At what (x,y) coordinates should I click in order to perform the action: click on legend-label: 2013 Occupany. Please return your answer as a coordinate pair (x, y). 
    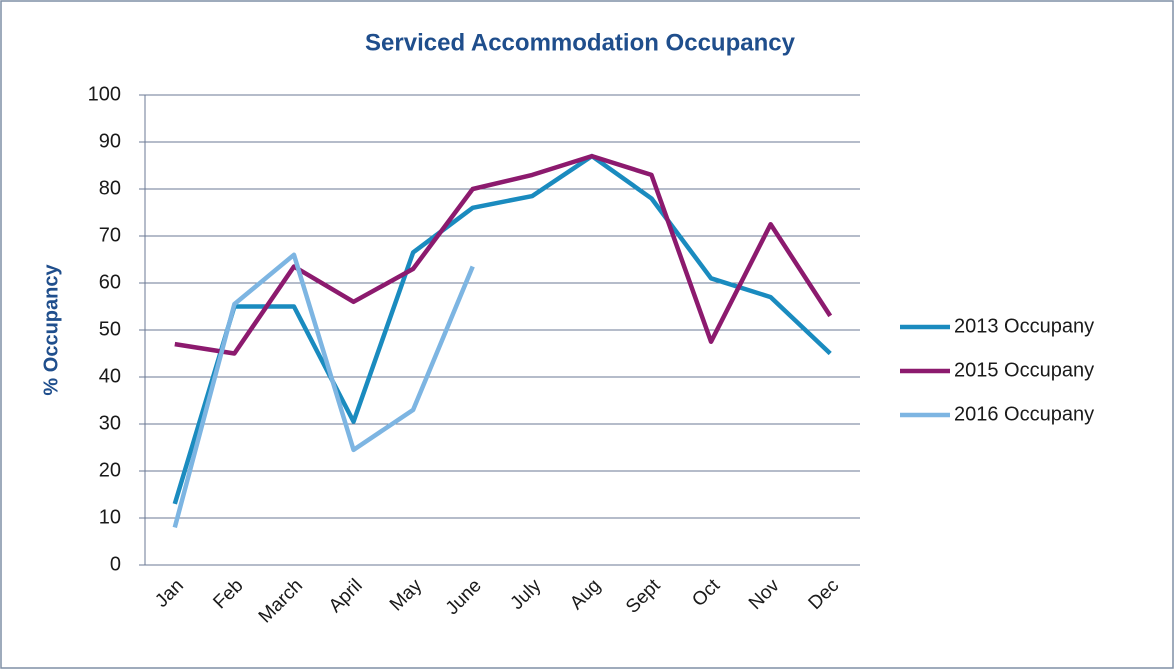
    Looking at the image, I should click on (1024, 326).